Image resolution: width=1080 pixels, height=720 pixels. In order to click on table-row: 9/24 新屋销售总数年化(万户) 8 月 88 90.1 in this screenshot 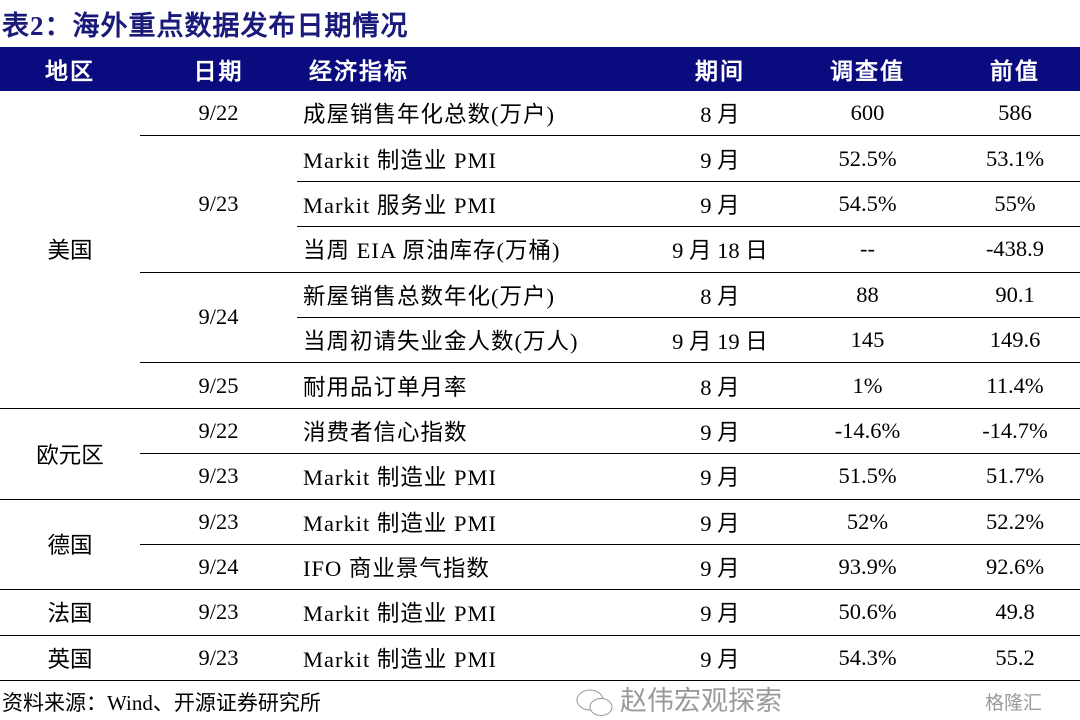, I will do `click(540, 318)`.